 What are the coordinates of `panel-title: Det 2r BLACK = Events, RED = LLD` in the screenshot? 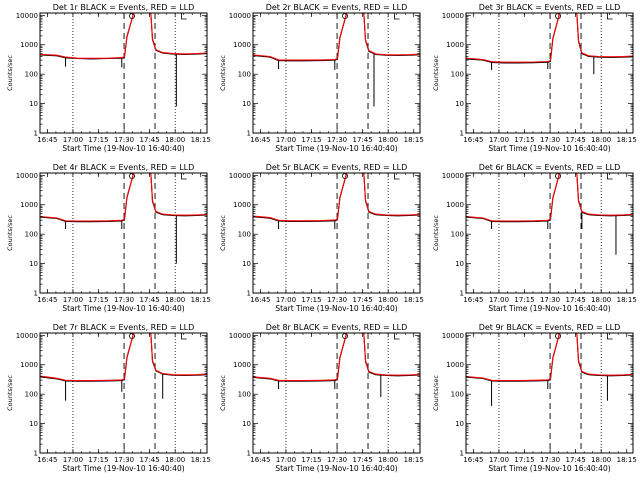 It's located at (337, 7).